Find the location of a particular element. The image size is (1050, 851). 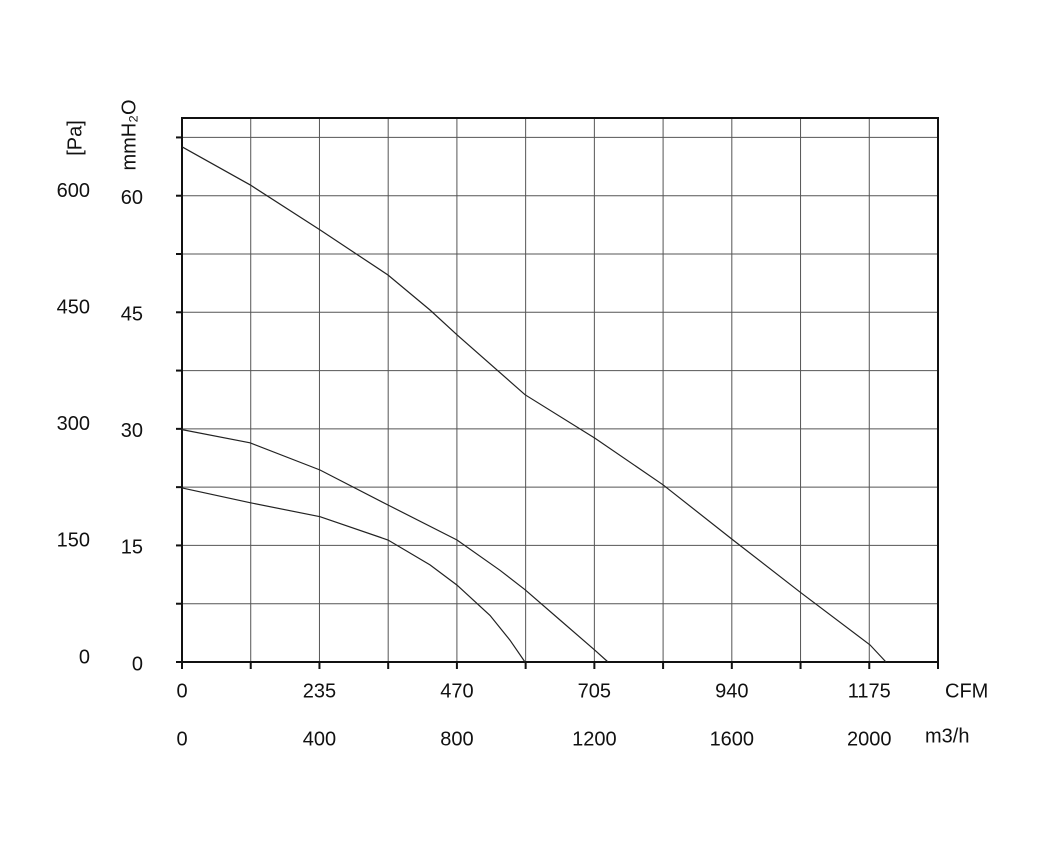

x2-tick-label: 800 is located at coordinates (456, 739).